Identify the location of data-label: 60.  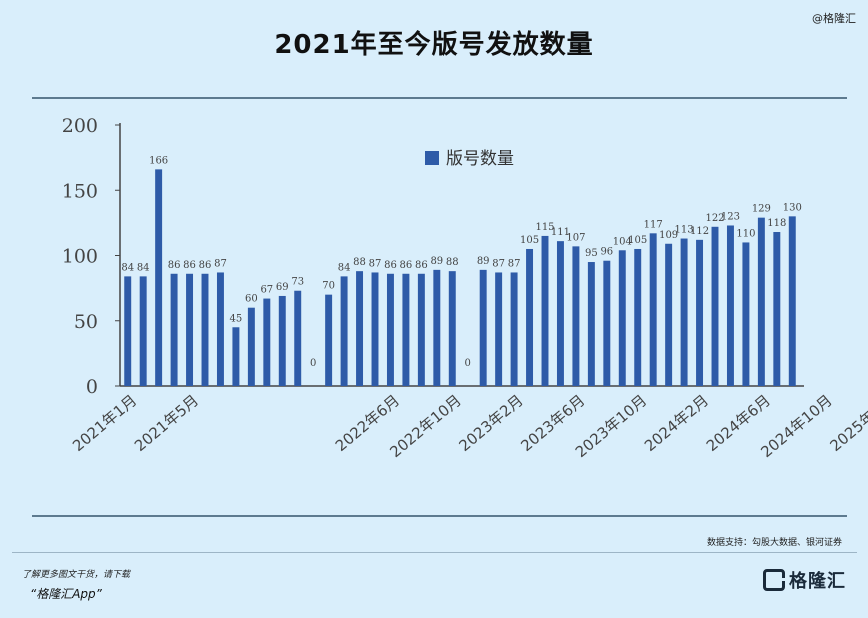
(251, 299).